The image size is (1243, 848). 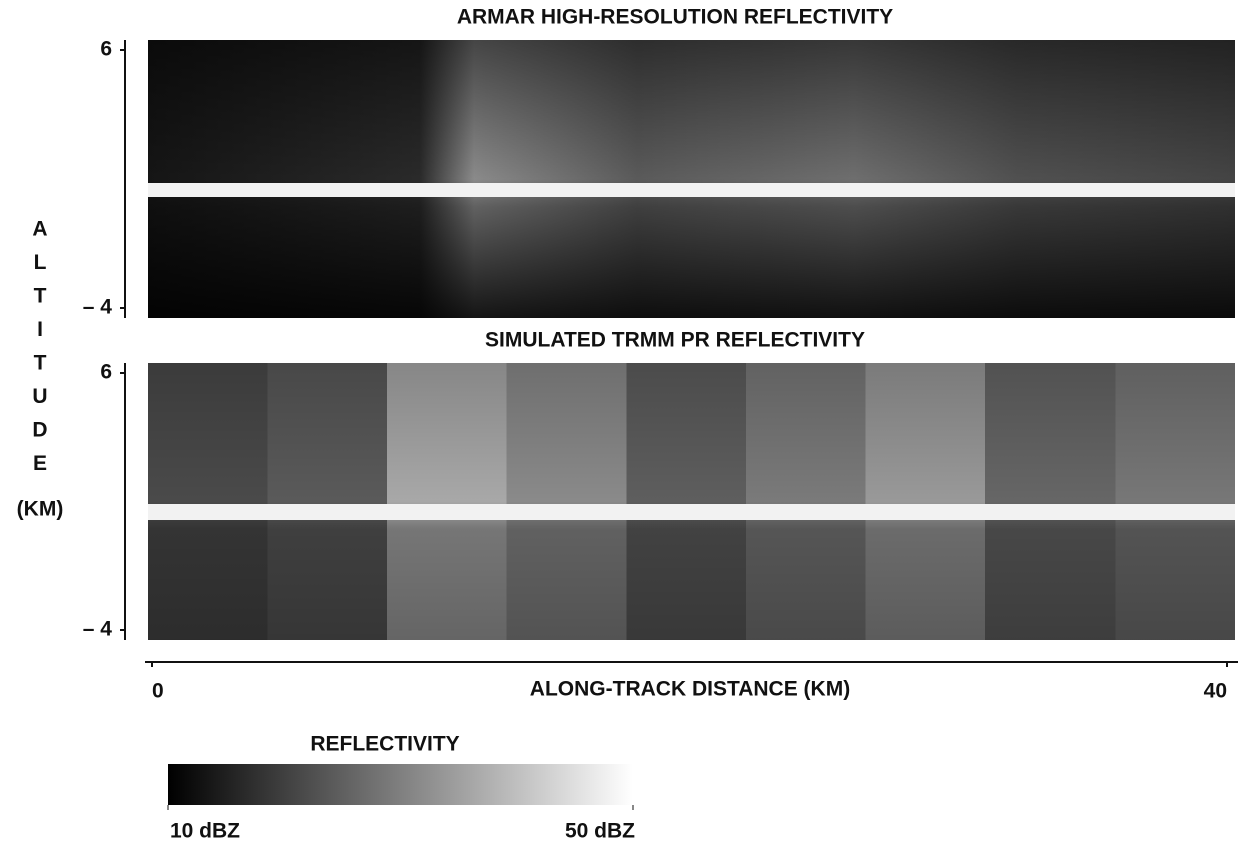 What do you see at coordinates (600, 831) in the screenshot?
I see `colorbar-label: 50 dBZ` at bounding box center [600, 831].